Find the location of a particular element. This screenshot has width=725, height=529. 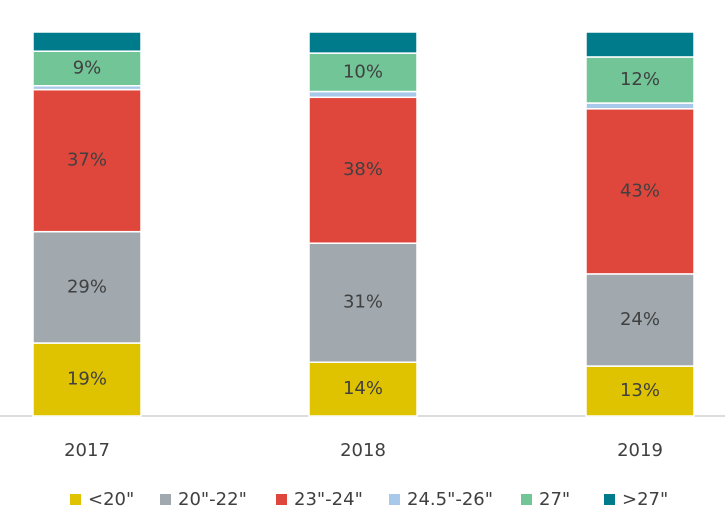

value-label: 24% is located at coordinates (640, 319).